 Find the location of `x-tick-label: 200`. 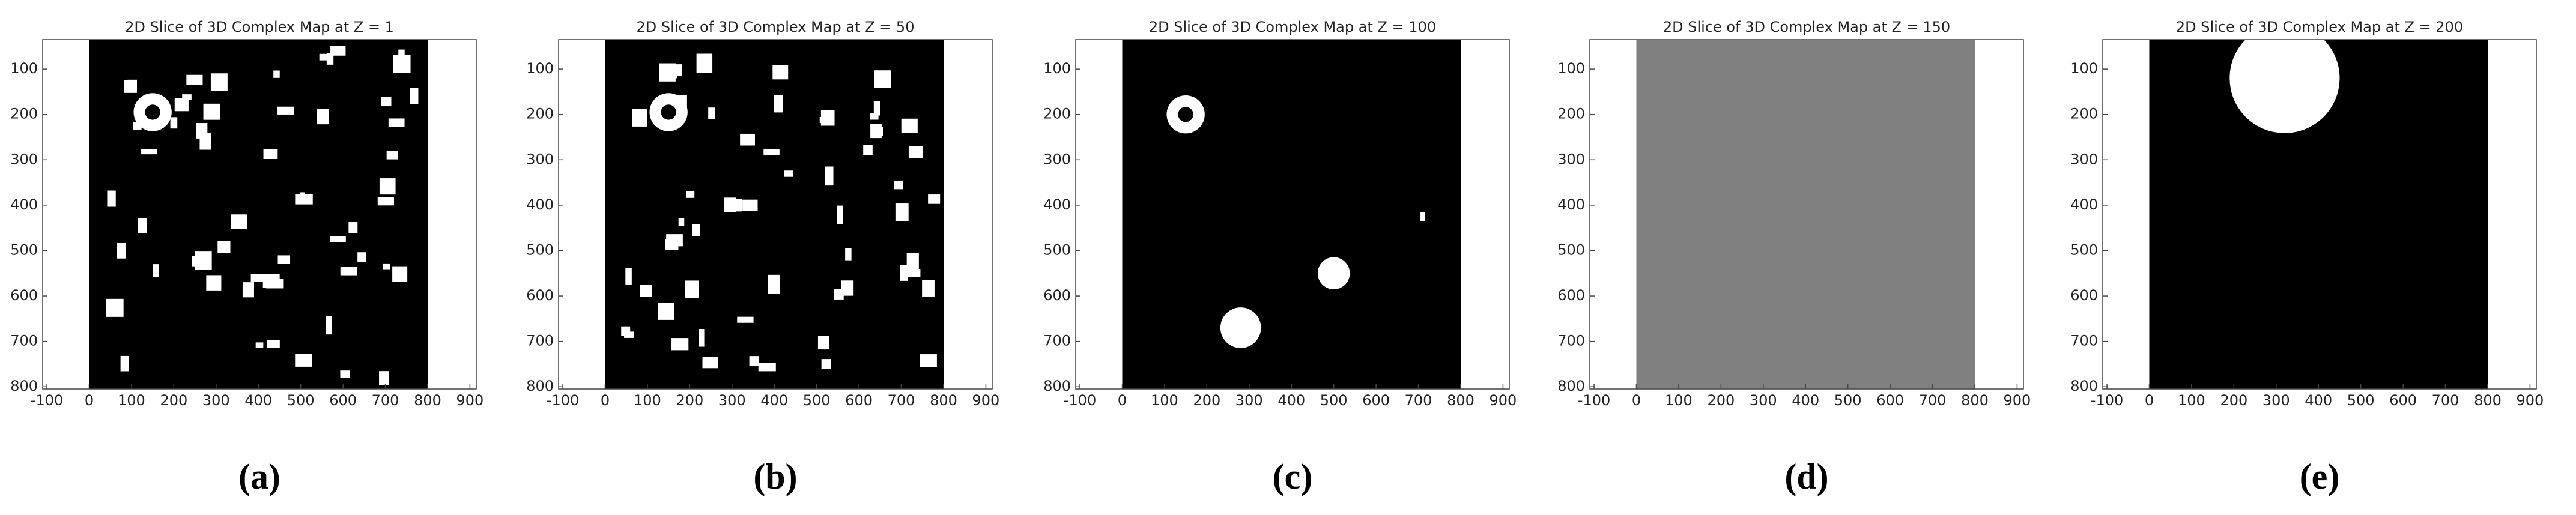

x-tick-label: 200 is located at coordinates (689, 400).